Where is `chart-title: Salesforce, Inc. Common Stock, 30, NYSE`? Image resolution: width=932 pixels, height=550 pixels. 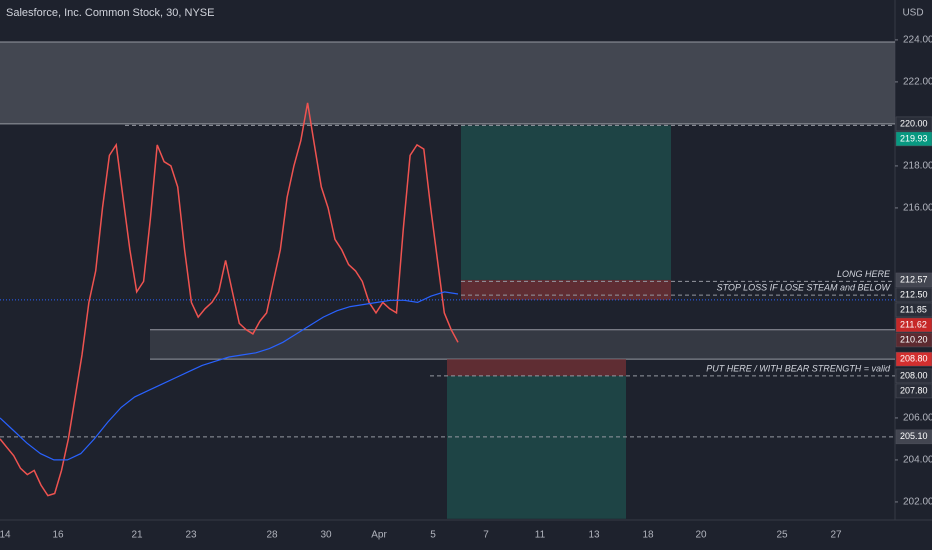
chart-title: Salesforce, Inc. Common Stock, 30, NYSE is located at coordinates (110, 13).